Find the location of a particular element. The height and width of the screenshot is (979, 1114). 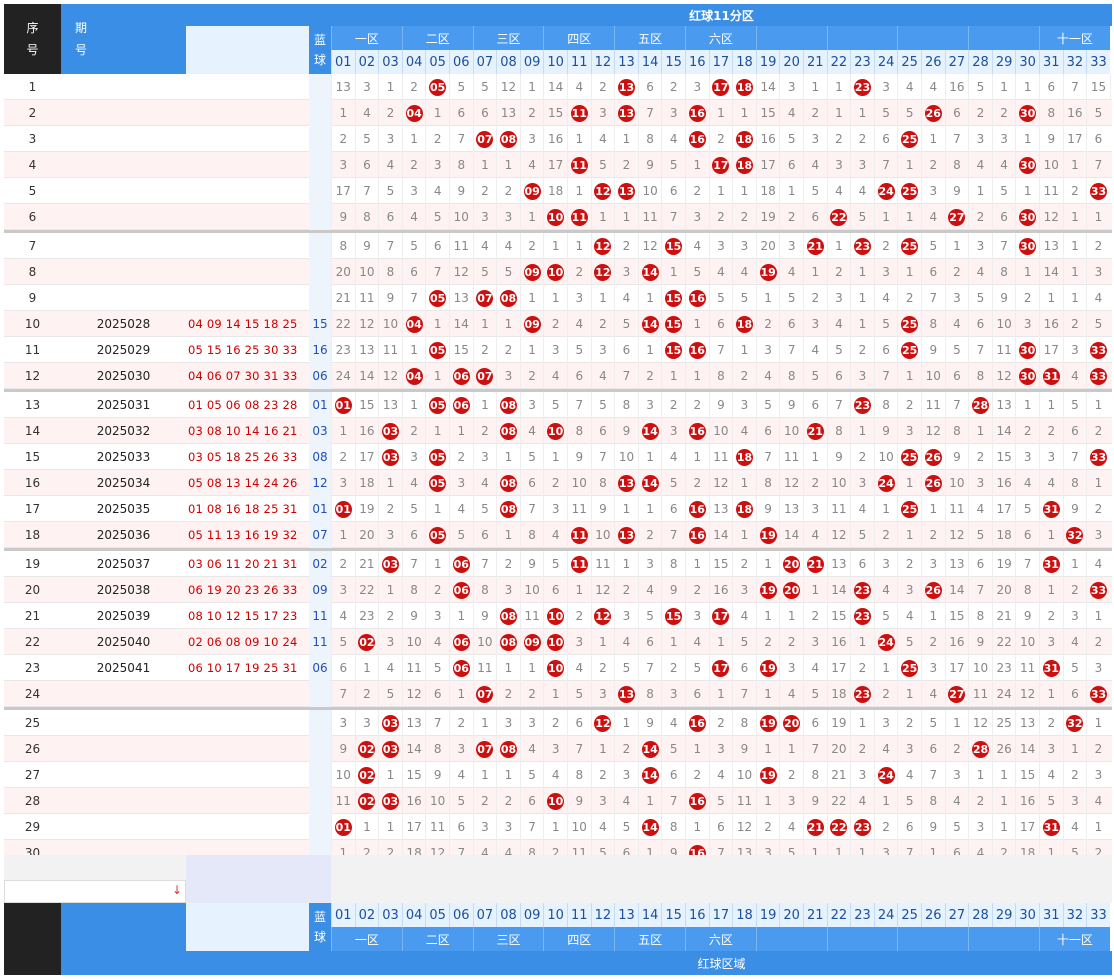

red-ball-hit: 09 is located at coordinates (532, 191).